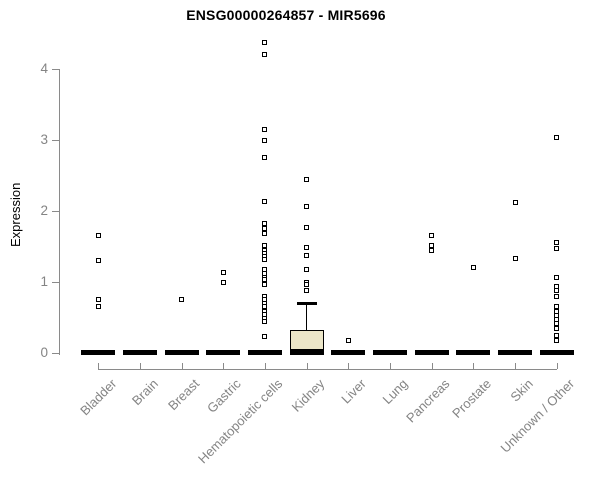 Image resolution: width=600 pixels, height=500 pixels. Describe the element at coordinates (306, 316) in the screenshot. I see `whisker-line` at that location.